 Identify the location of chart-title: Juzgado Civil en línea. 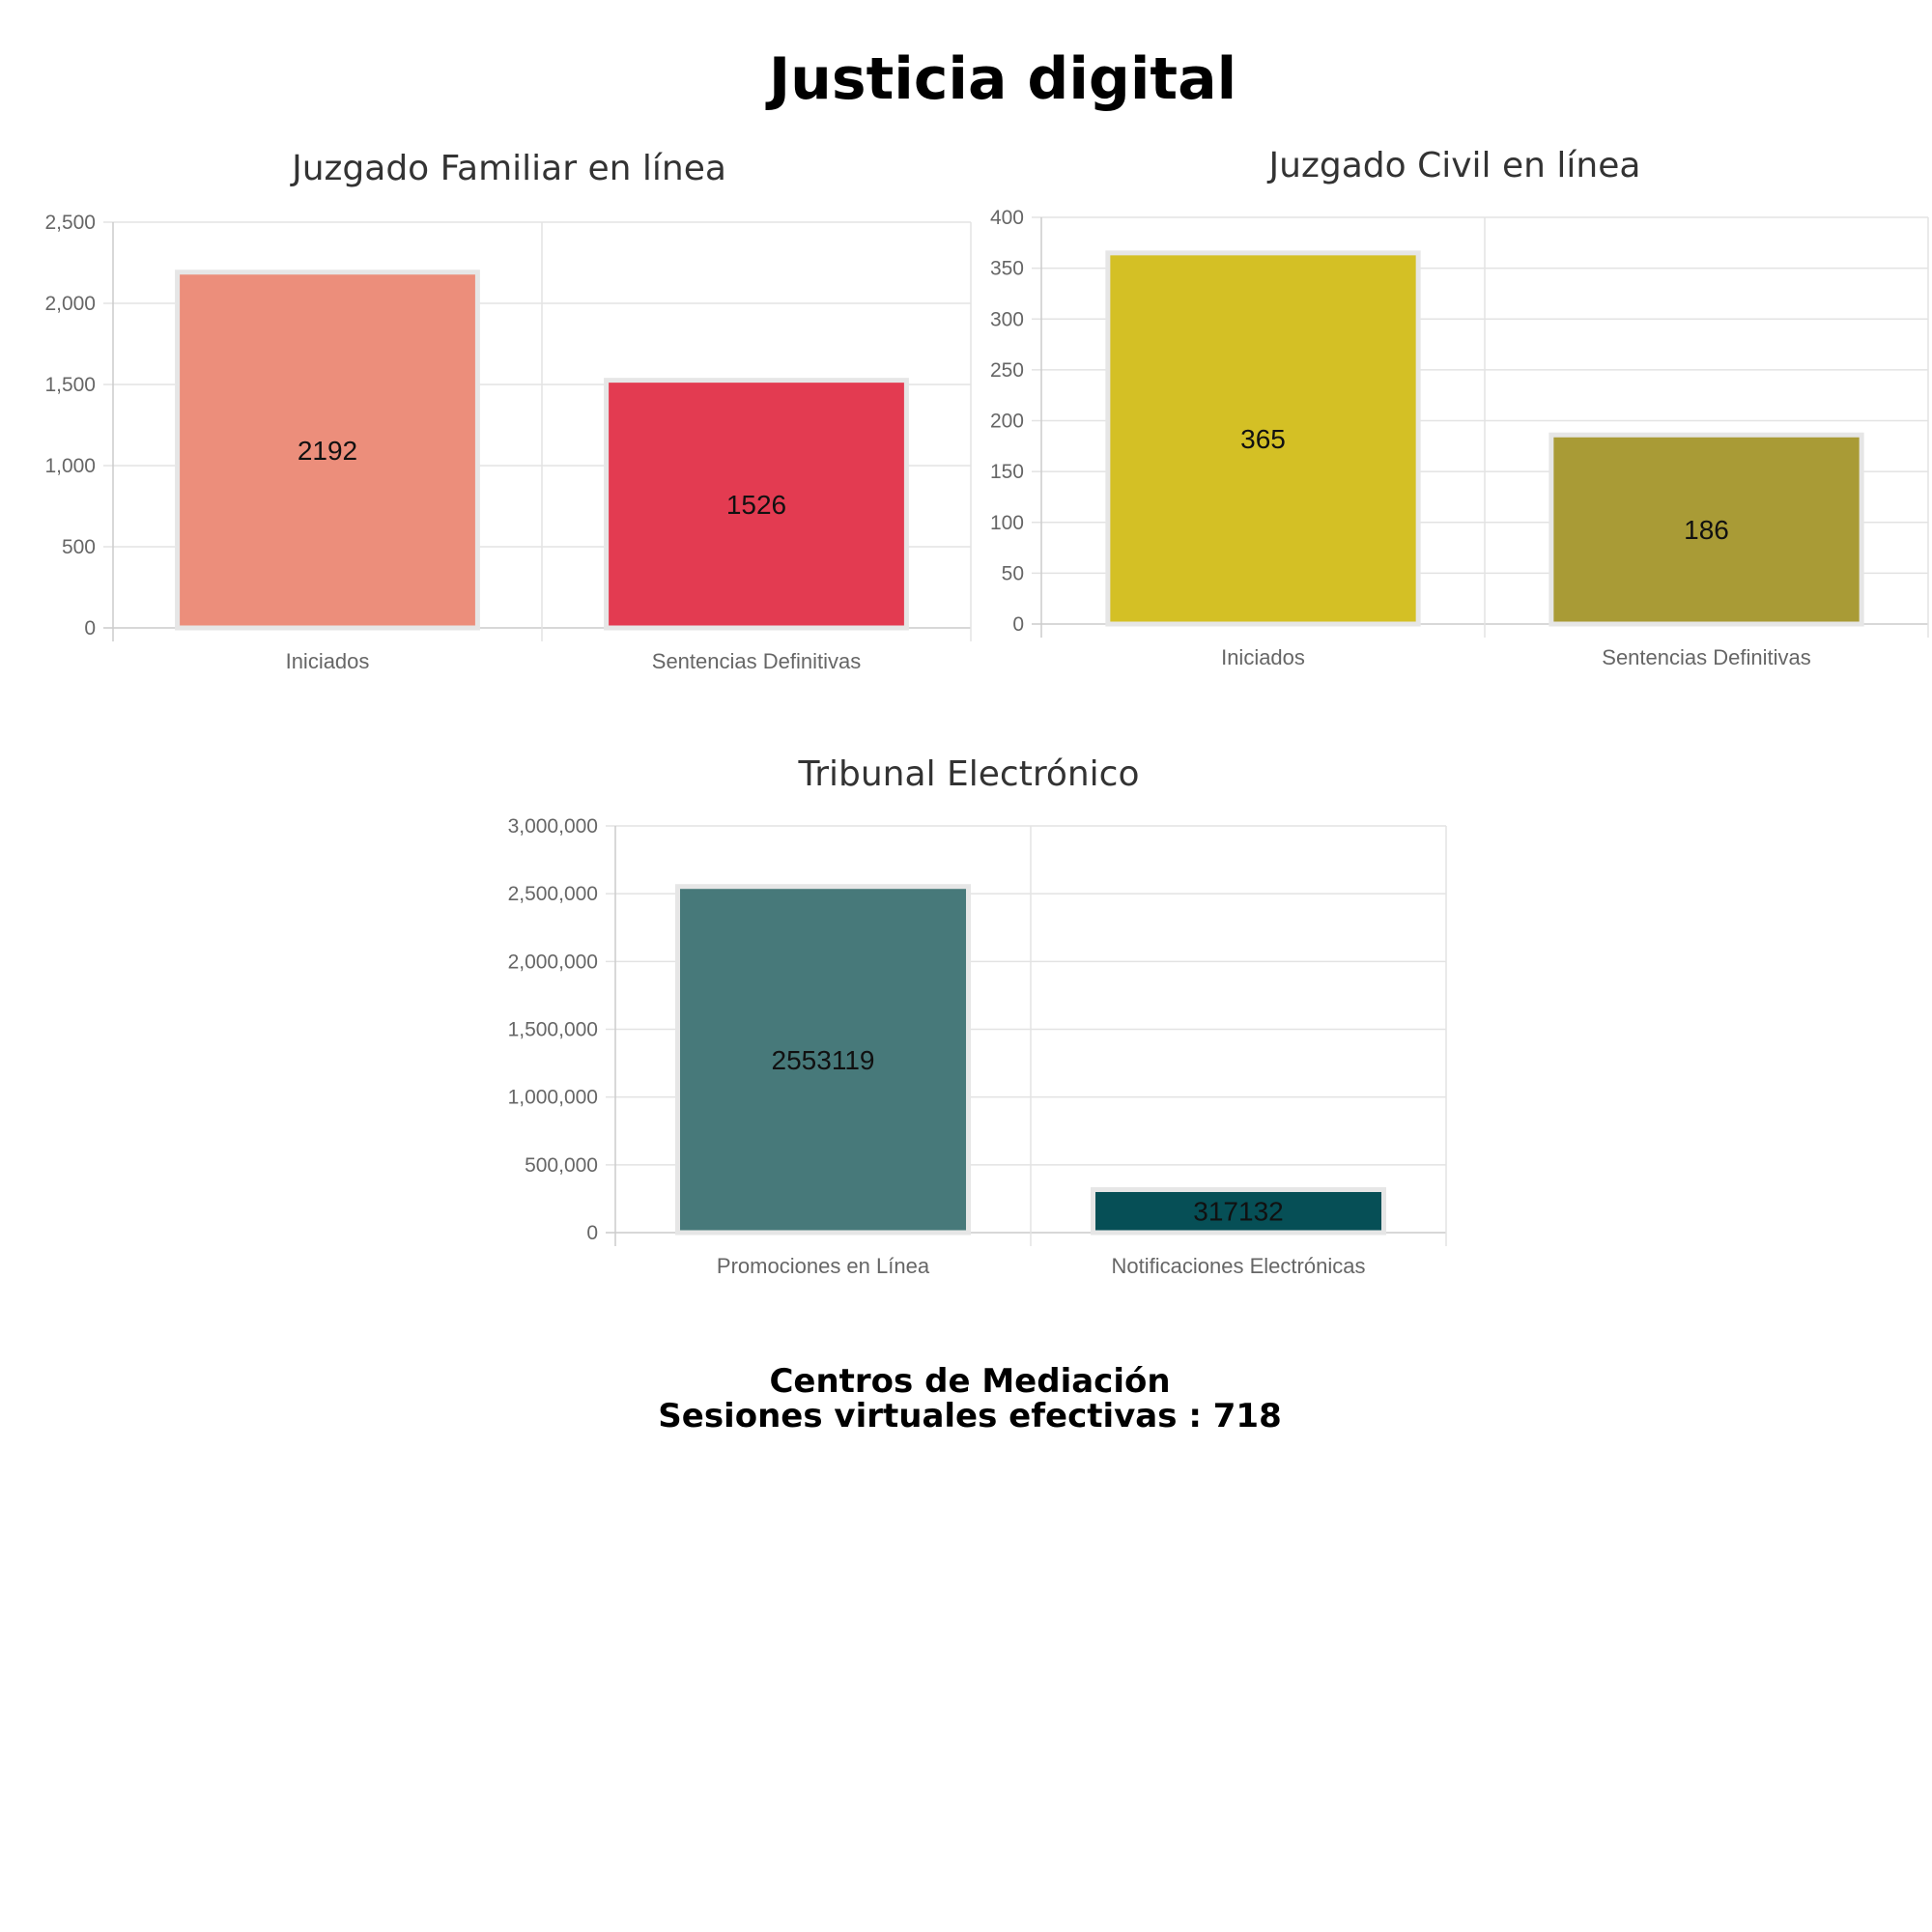
(1454, 165).